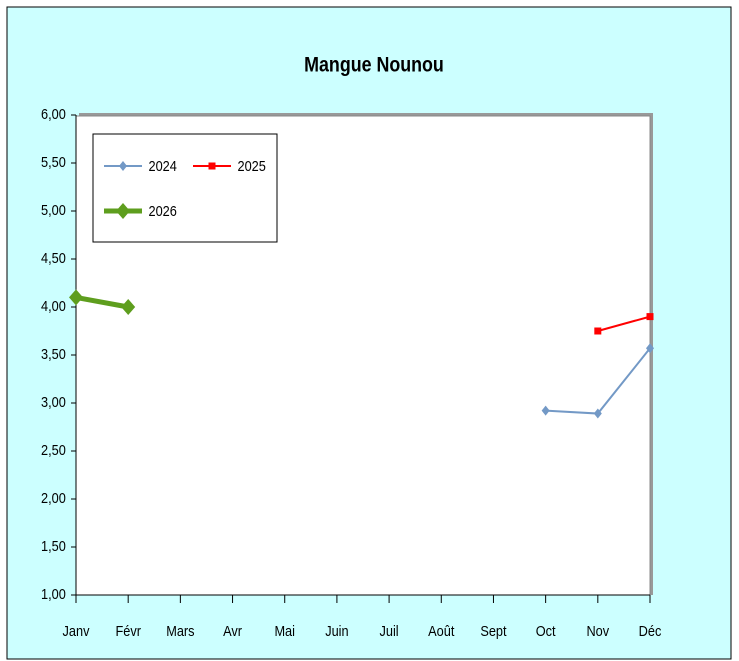 Image resolution: width=739 pixels, height=661 pixels. Describe the element at coordinates (232, 630) in the screenshot. I see `x-tick-label: Avr` at that location.